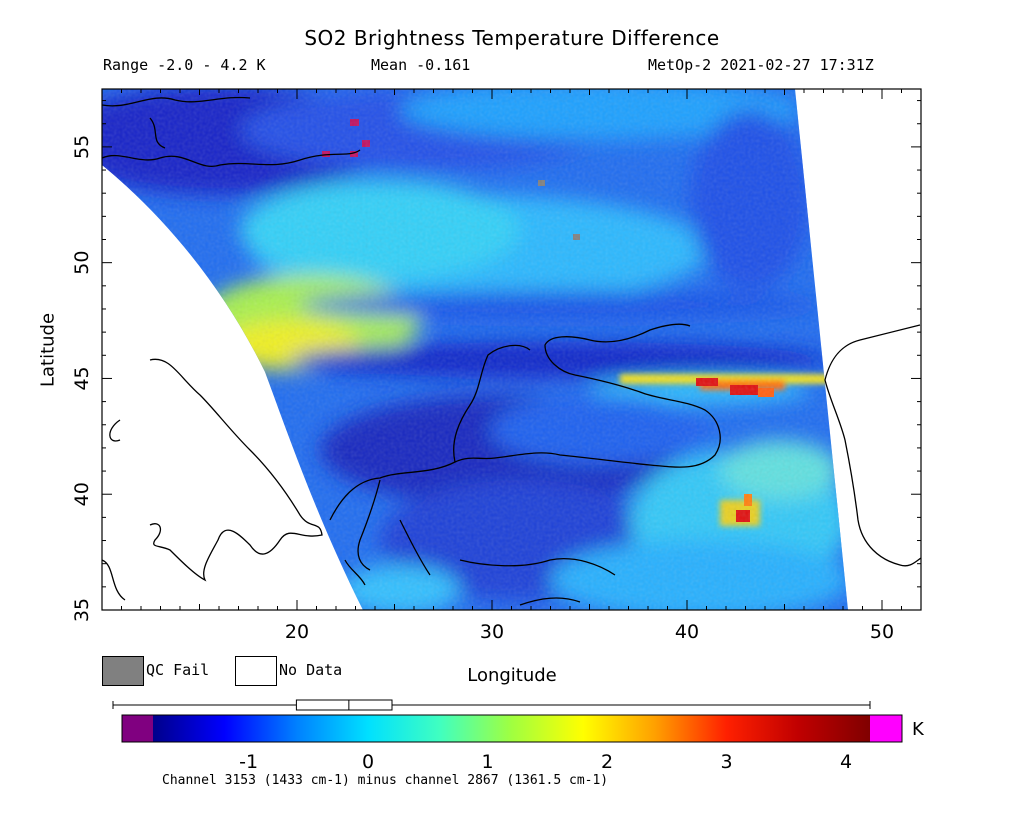 Image resolution: width=1024 pixels, height=813 pixels. I want to click on chart-title: SO2 Brightness Temperature Difference, so click(512, 38).